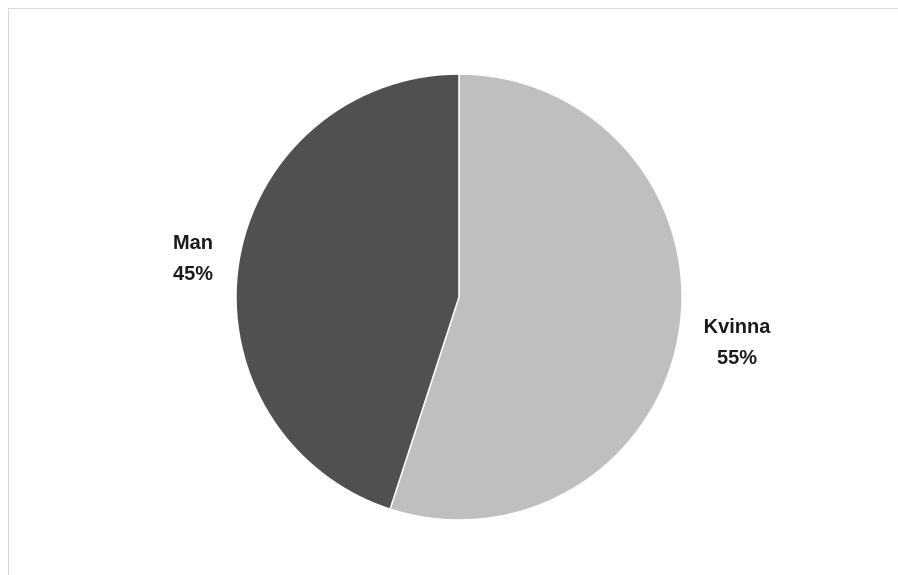 The width and height of the screenshot is (898, 575). I want to click on slice-label-man-value: 45%, so click(193, 274).